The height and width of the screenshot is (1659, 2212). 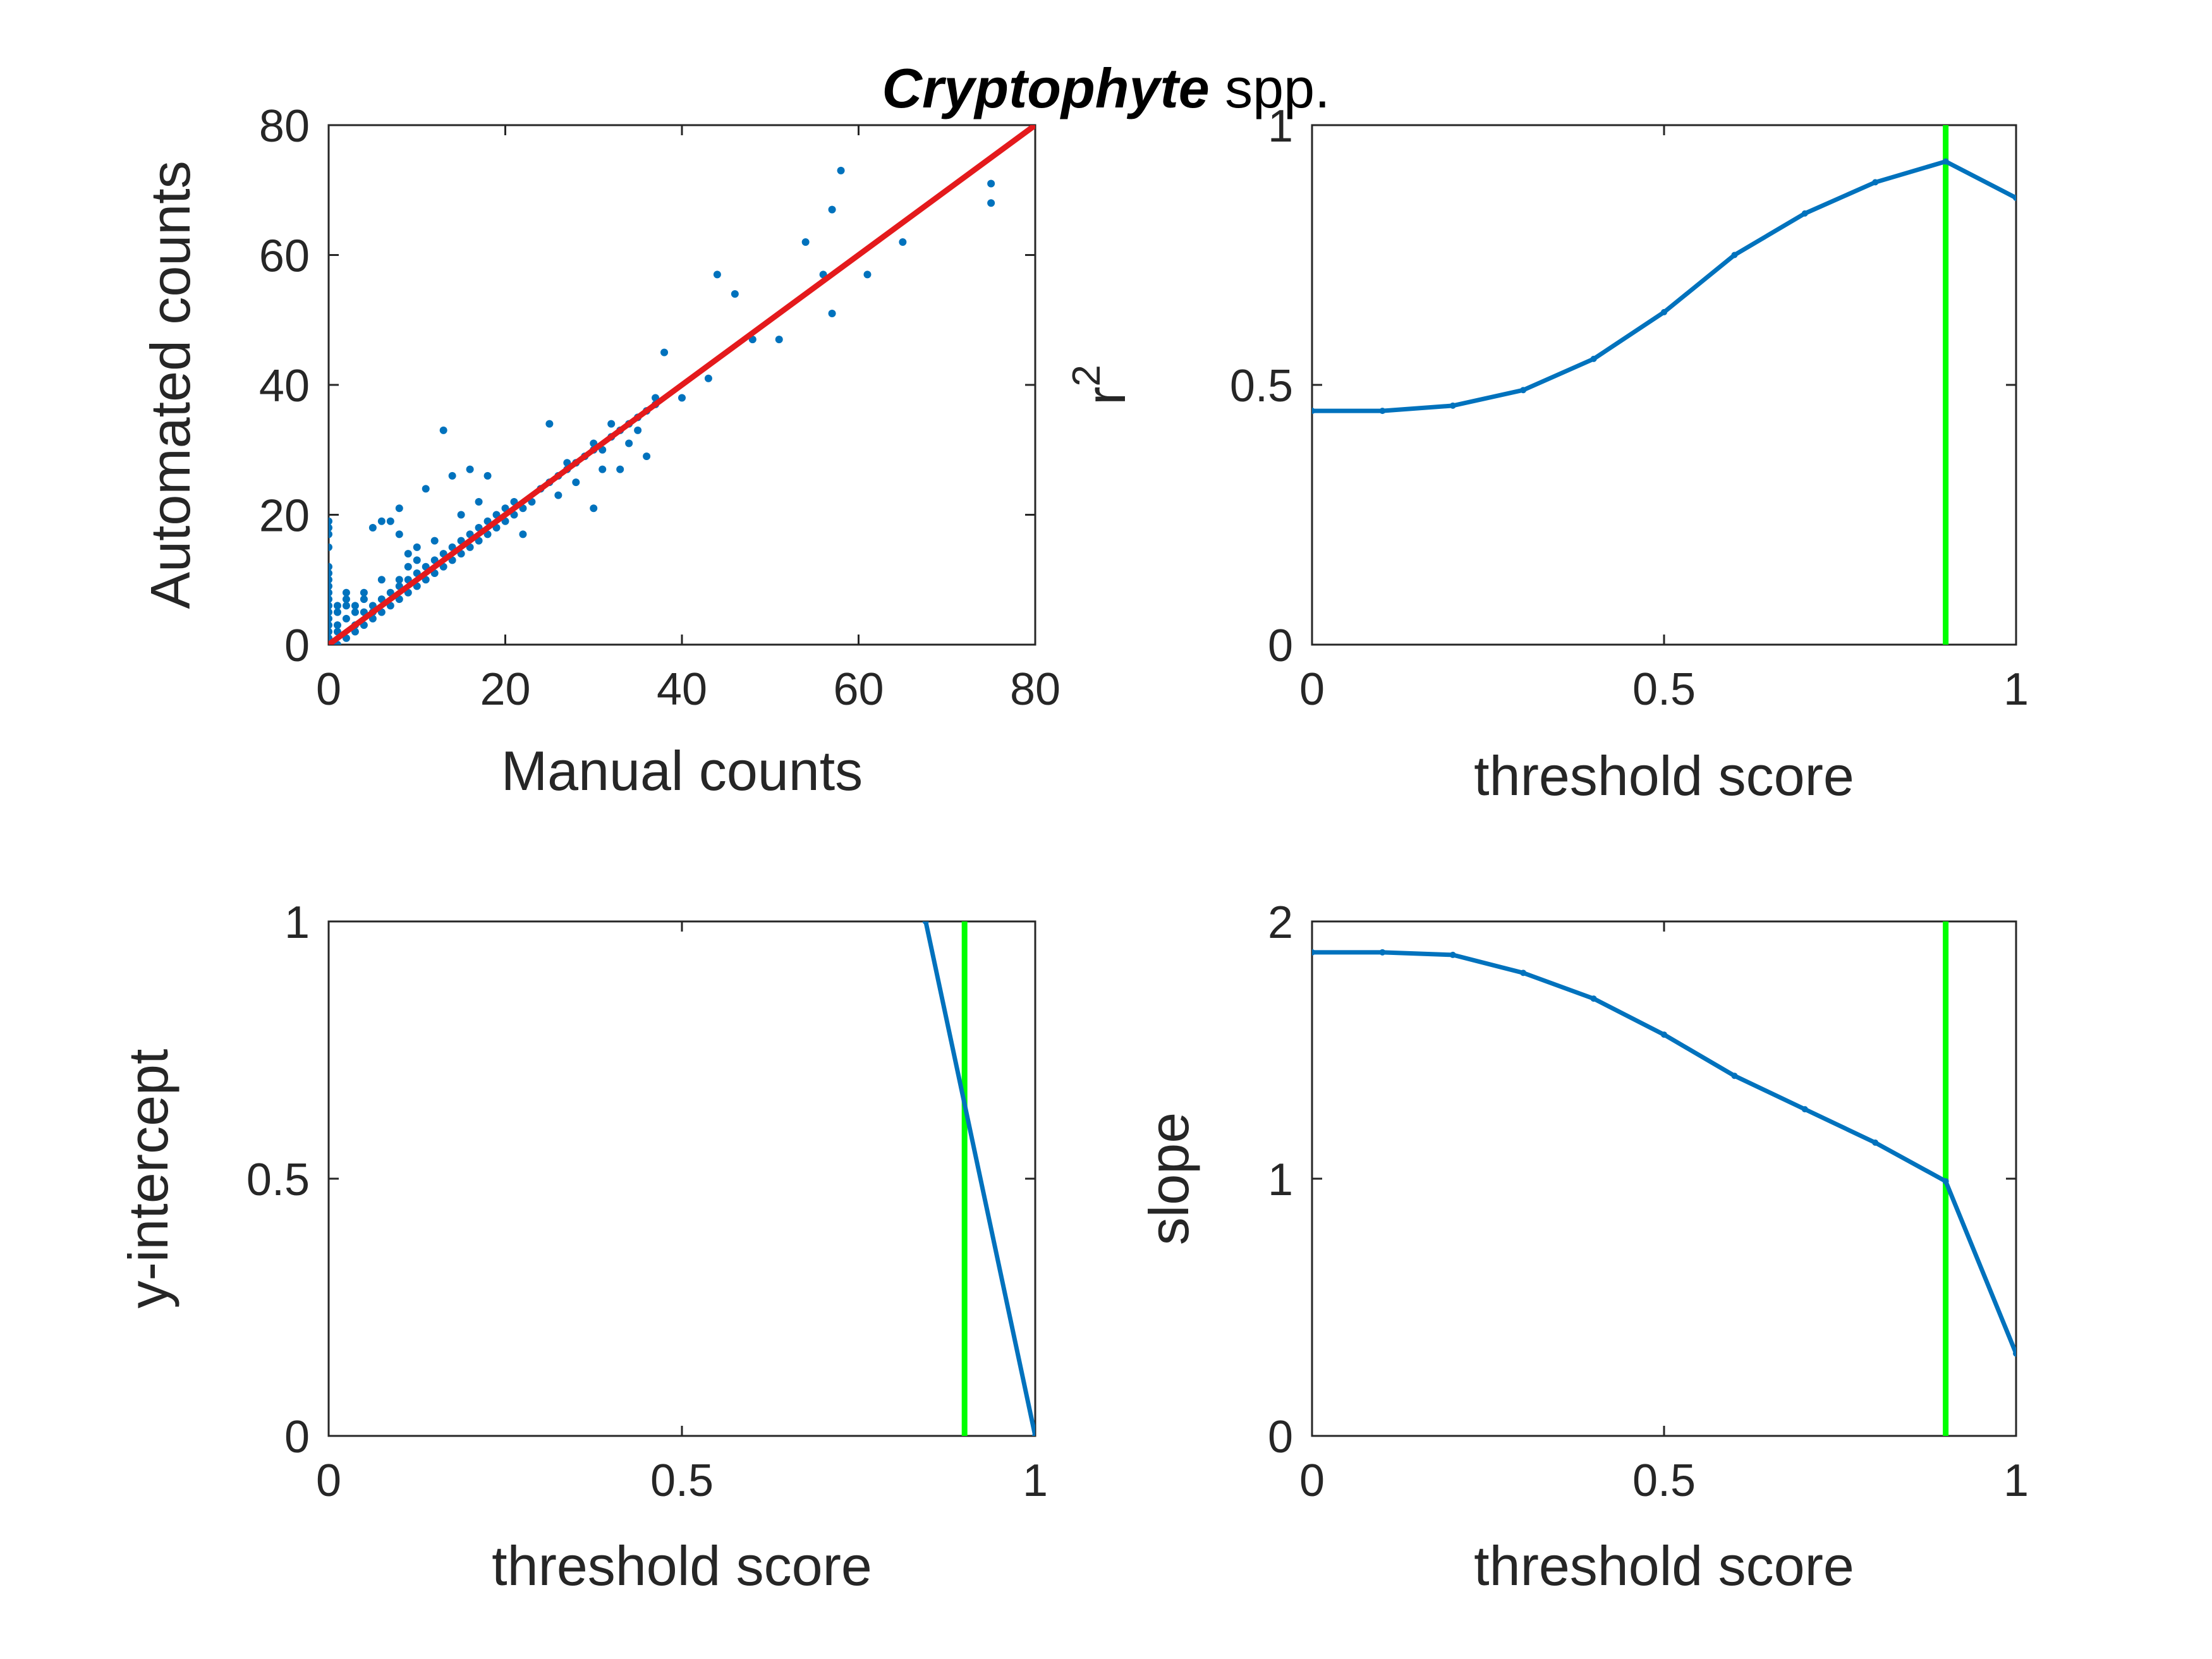 I want to click on x-axis-title: Manual counts, so click(x=682, y=770).